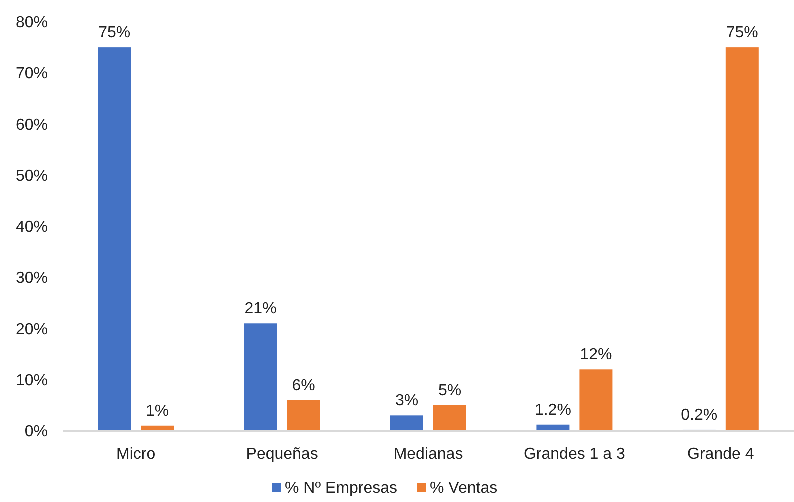 The height and width of the screenshot is (502, 794). Describe the element at coordinates (136, 454) in the screenshot. I see `x-tick-label: Micro` at that location.